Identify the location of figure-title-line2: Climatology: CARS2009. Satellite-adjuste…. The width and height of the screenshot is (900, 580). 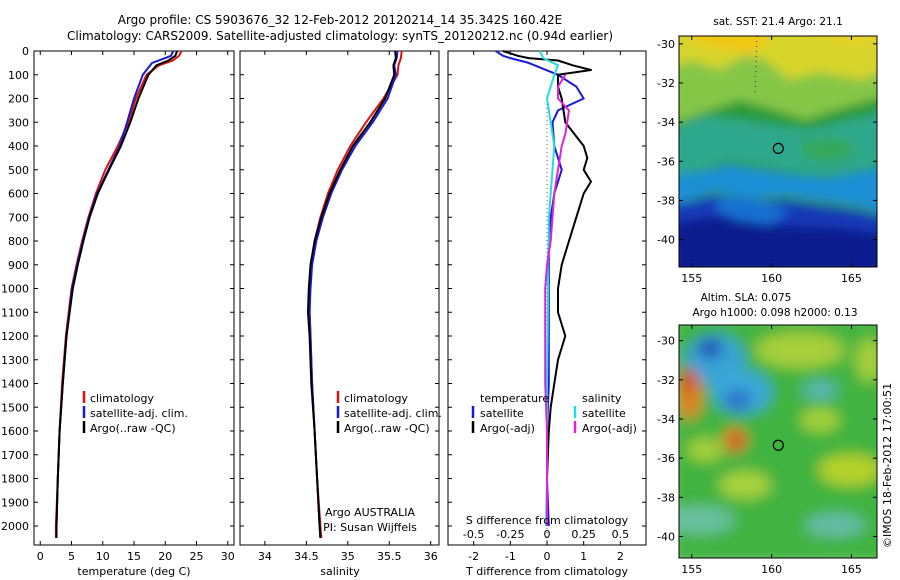
(340, 36).